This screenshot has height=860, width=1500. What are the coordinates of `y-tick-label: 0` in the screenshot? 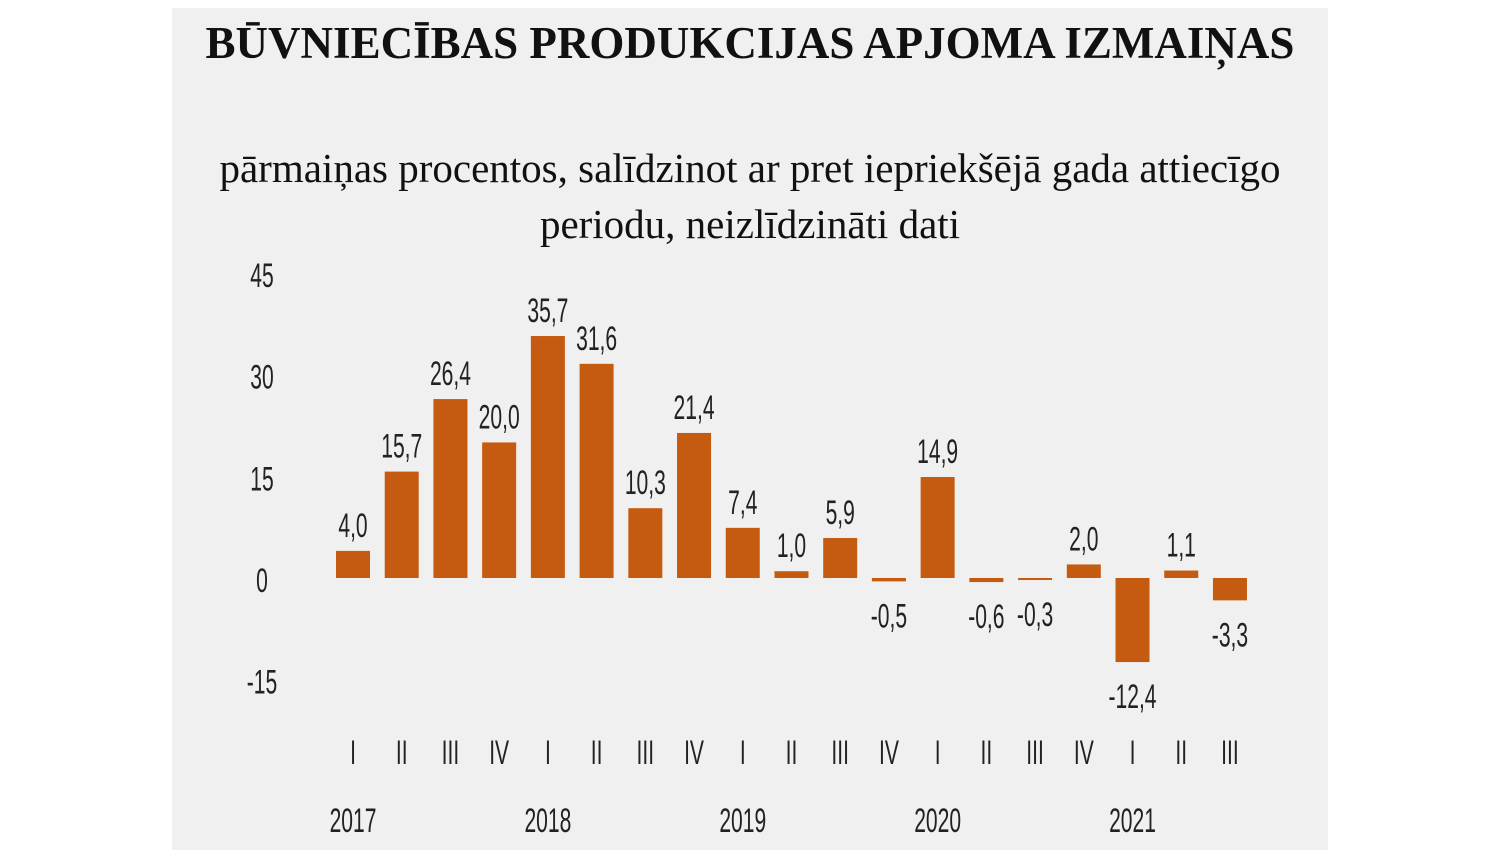 It's located at (262, 580).